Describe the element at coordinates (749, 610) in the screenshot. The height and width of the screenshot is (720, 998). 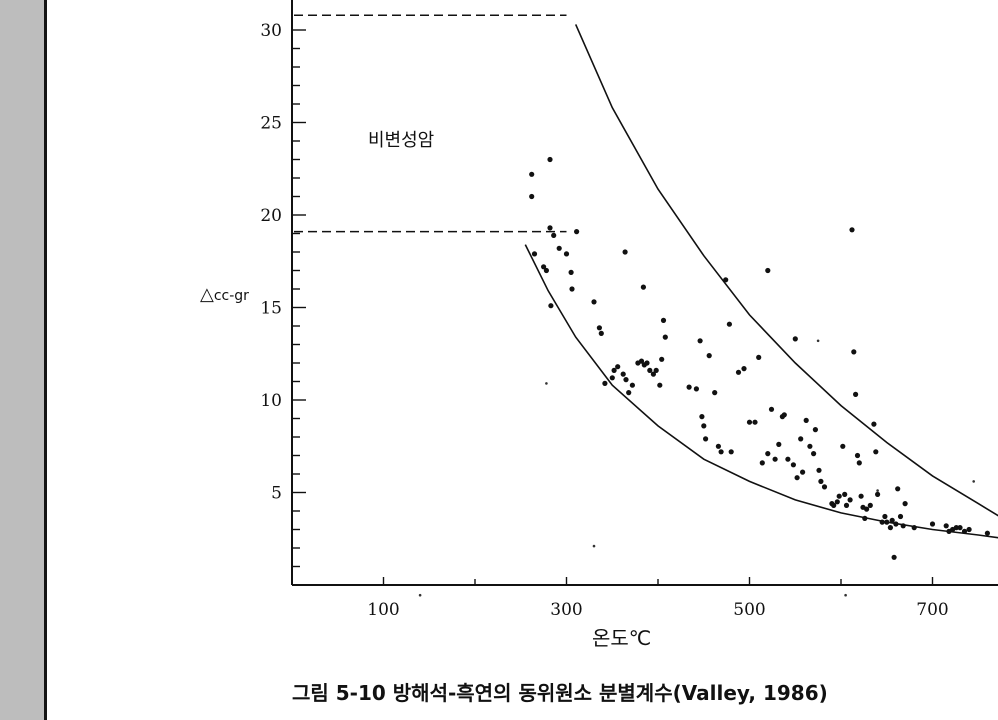
I see `x-tick-label: 500` at that location.